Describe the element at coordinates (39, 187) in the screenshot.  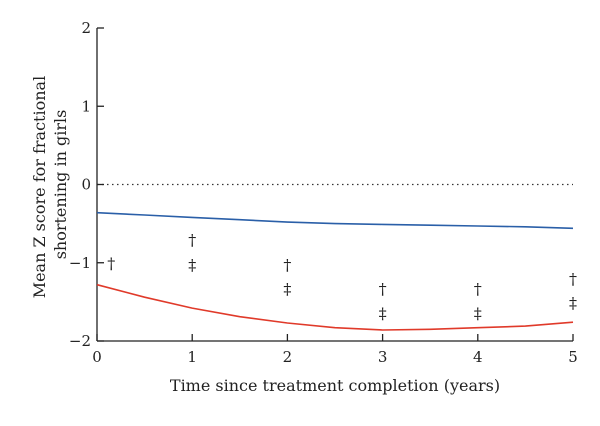
I see `y-axis-title-line-1: Mean Z score for fractional` at that location.